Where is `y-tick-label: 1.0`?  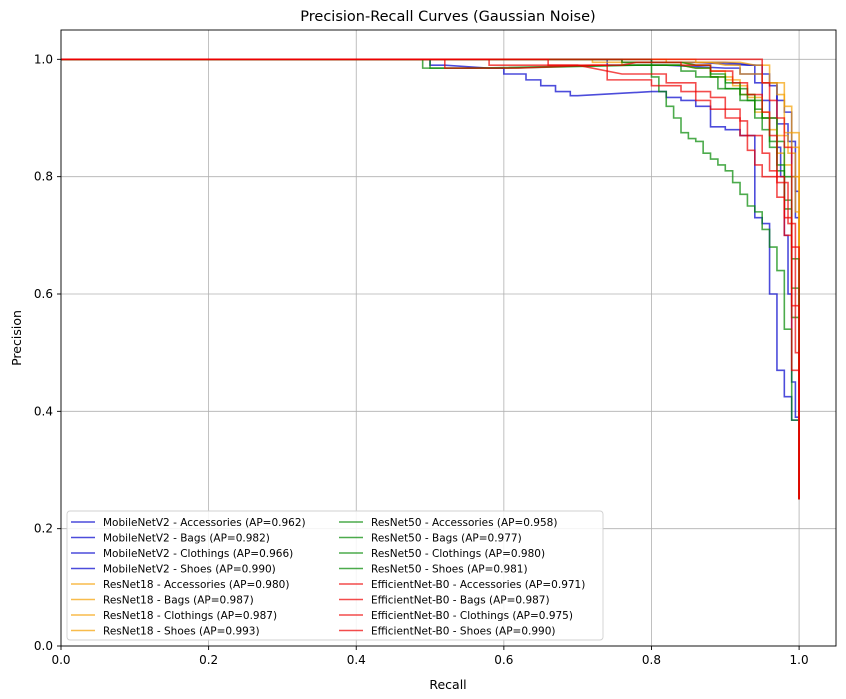 y-tick-label: 1.0 is located at coordinates (43, 59).